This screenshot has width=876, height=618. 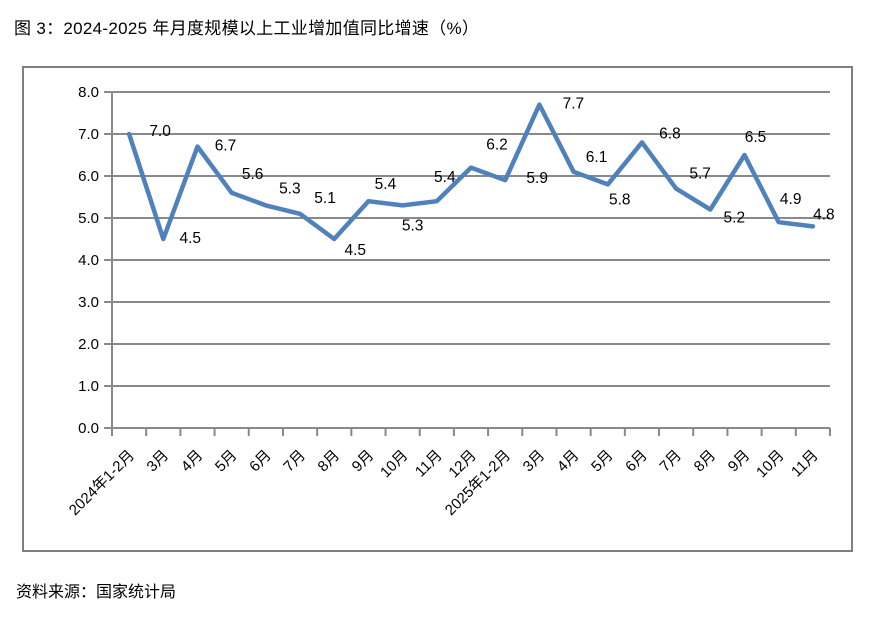 What do you see at coordinates (226, 146) in the screenshot?
I see `data-point-label: 6.7` at bounding box center [226, 146].